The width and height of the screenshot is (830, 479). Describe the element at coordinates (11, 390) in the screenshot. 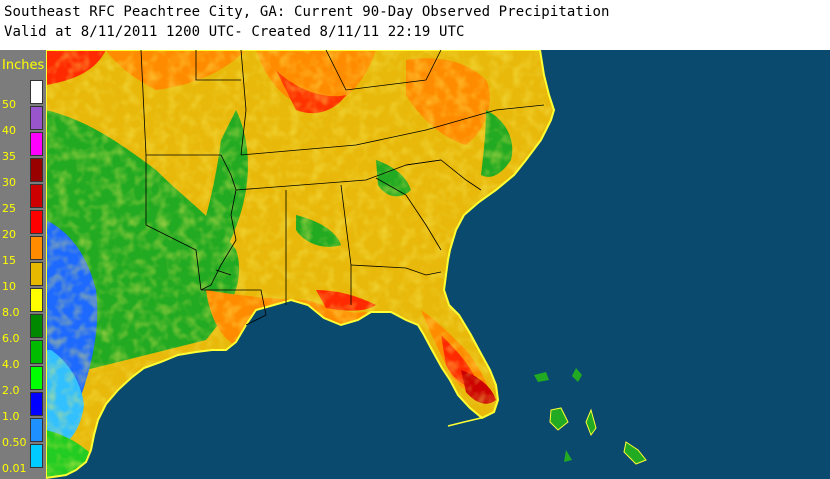

I see `legend-label: 2.0` at that location.